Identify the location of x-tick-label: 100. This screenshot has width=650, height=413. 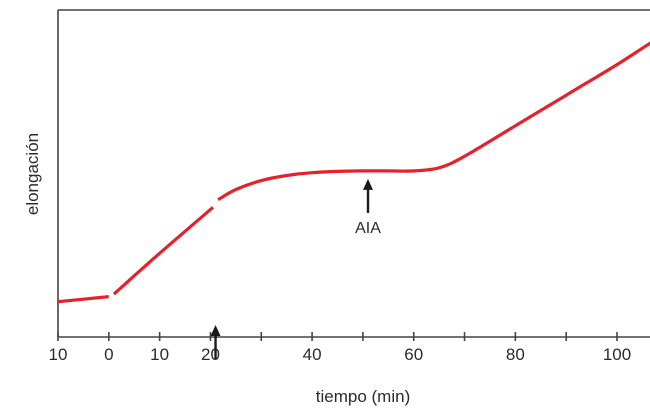
(617, 354).